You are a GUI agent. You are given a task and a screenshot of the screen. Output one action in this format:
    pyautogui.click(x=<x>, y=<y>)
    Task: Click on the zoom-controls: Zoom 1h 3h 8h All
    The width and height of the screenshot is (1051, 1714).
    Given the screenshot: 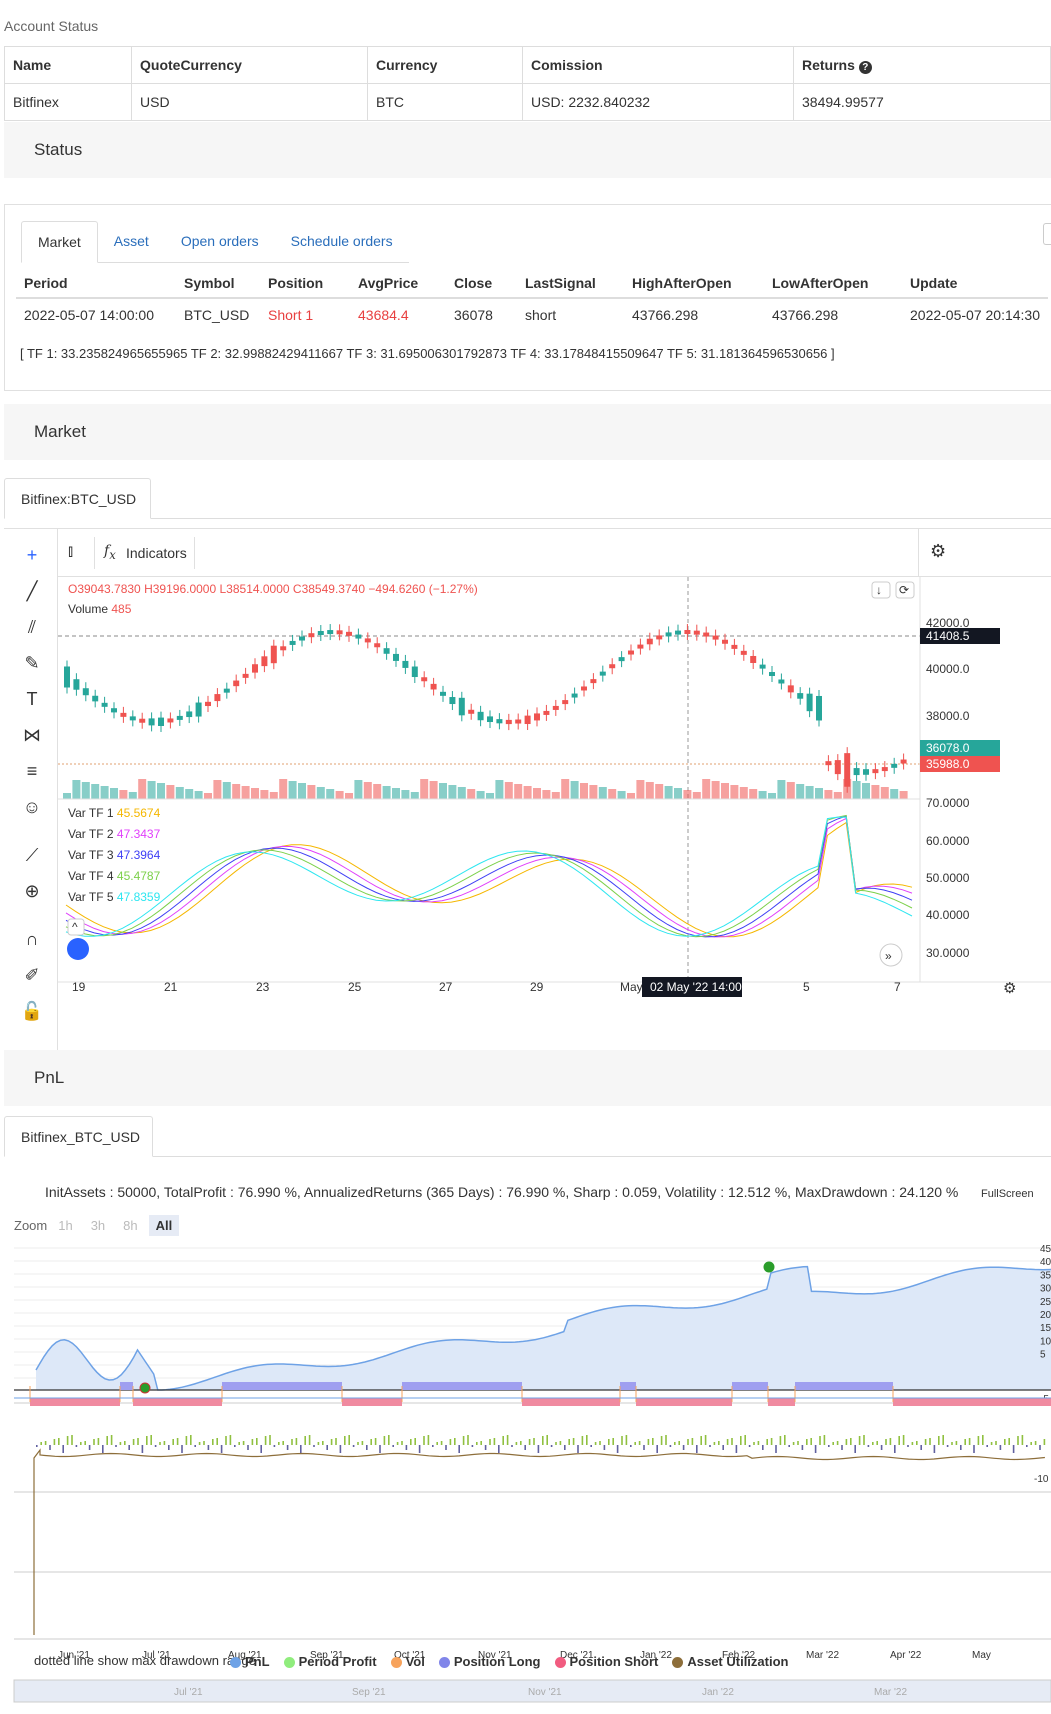 What is the action you would take?
    pyautogui.click(x=97, y=1225)
    